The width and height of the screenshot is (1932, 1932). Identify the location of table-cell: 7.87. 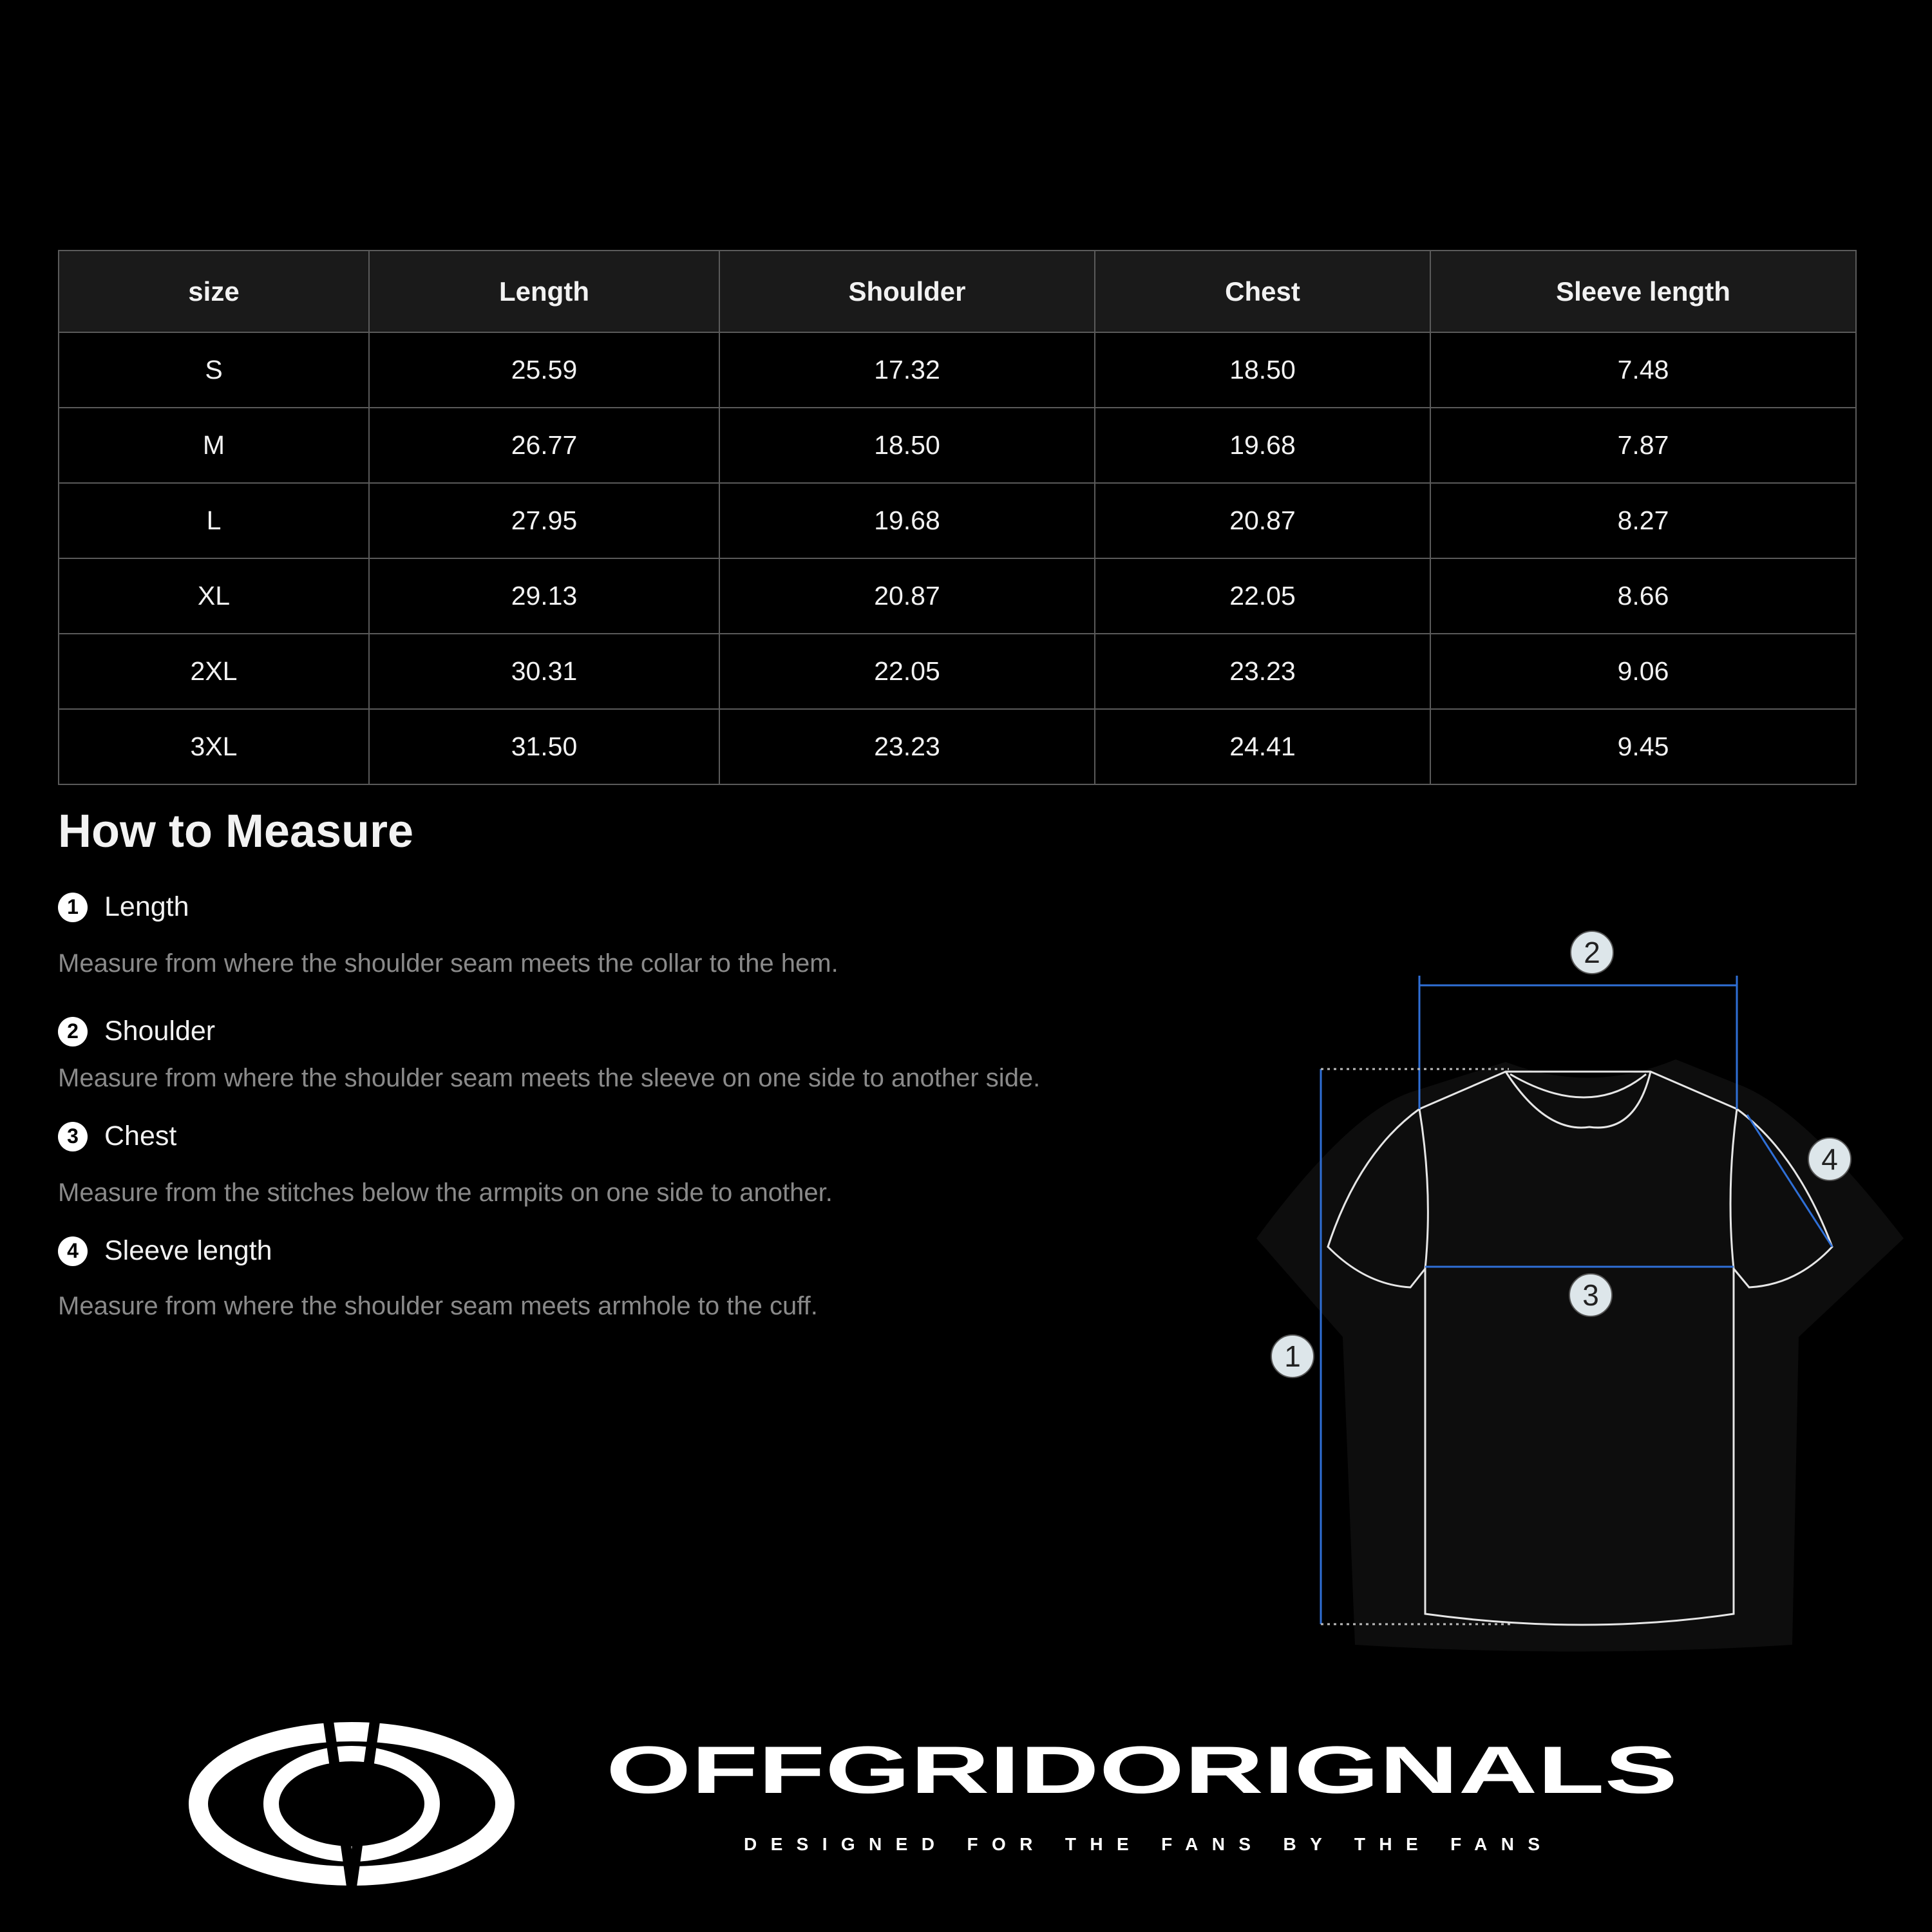
(1643, 446).